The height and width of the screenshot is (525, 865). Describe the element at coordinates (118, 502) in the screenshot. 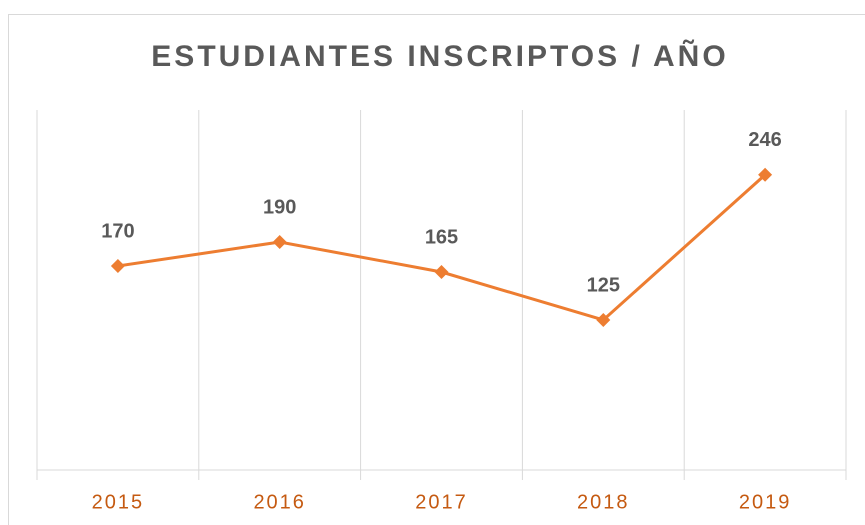

I see `x-tick-label: 2015` at that location.